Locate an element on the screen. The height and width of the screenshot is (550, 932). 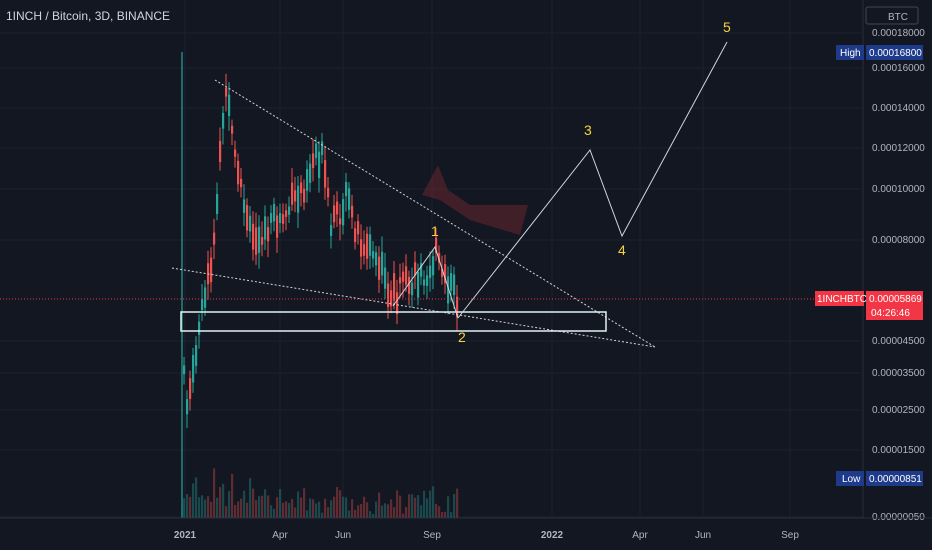
wave-label-5: 5 is located at coordinates (727, 27).